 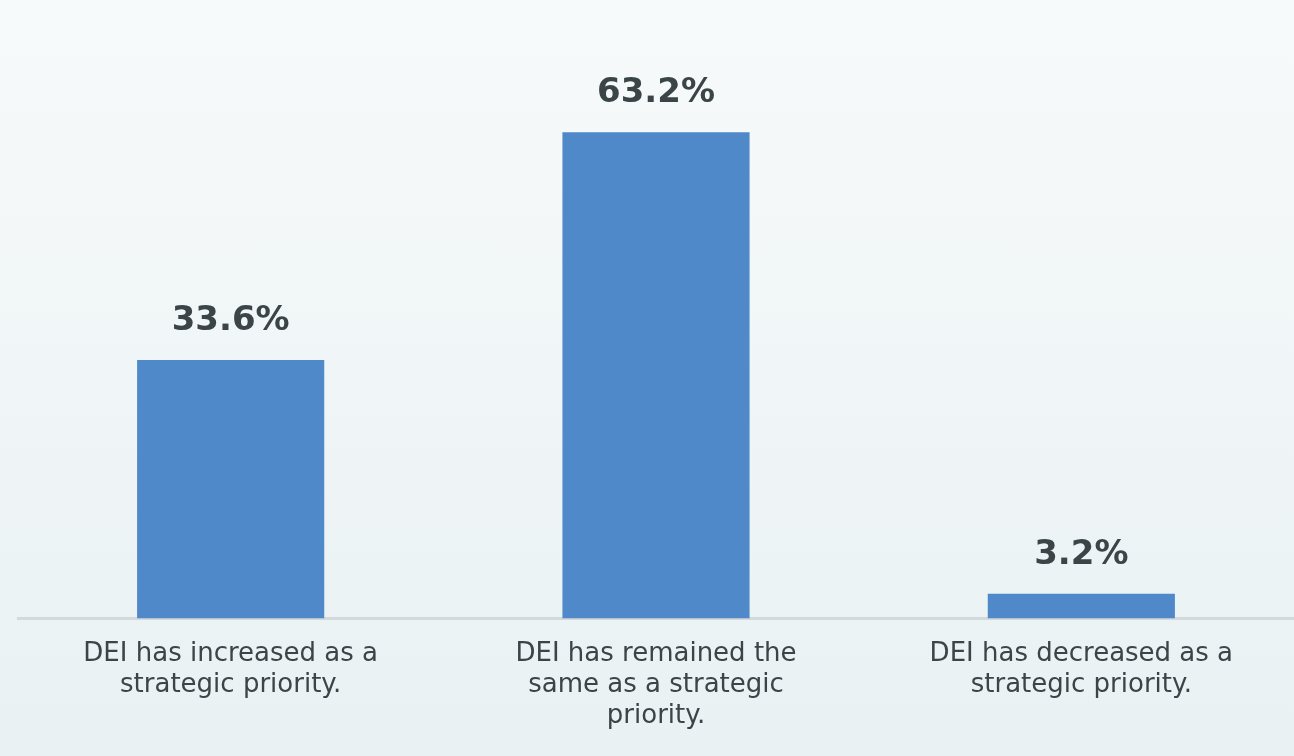 What do you see at coordinates (656, 90) in the screenshot?
I see `data-label: 63.2%` at bounding box center [656, 90].